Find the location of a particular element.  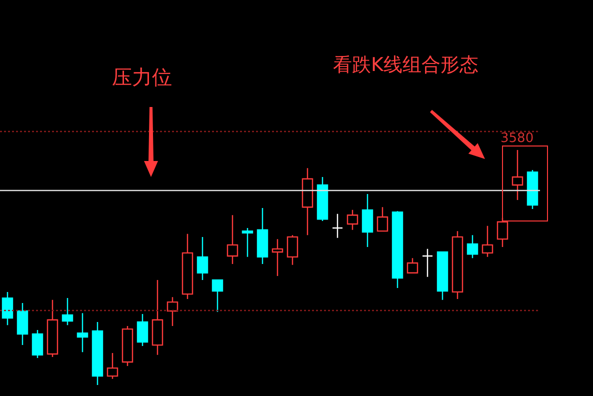

text: 压力位 is located at coordinates (142, 77).